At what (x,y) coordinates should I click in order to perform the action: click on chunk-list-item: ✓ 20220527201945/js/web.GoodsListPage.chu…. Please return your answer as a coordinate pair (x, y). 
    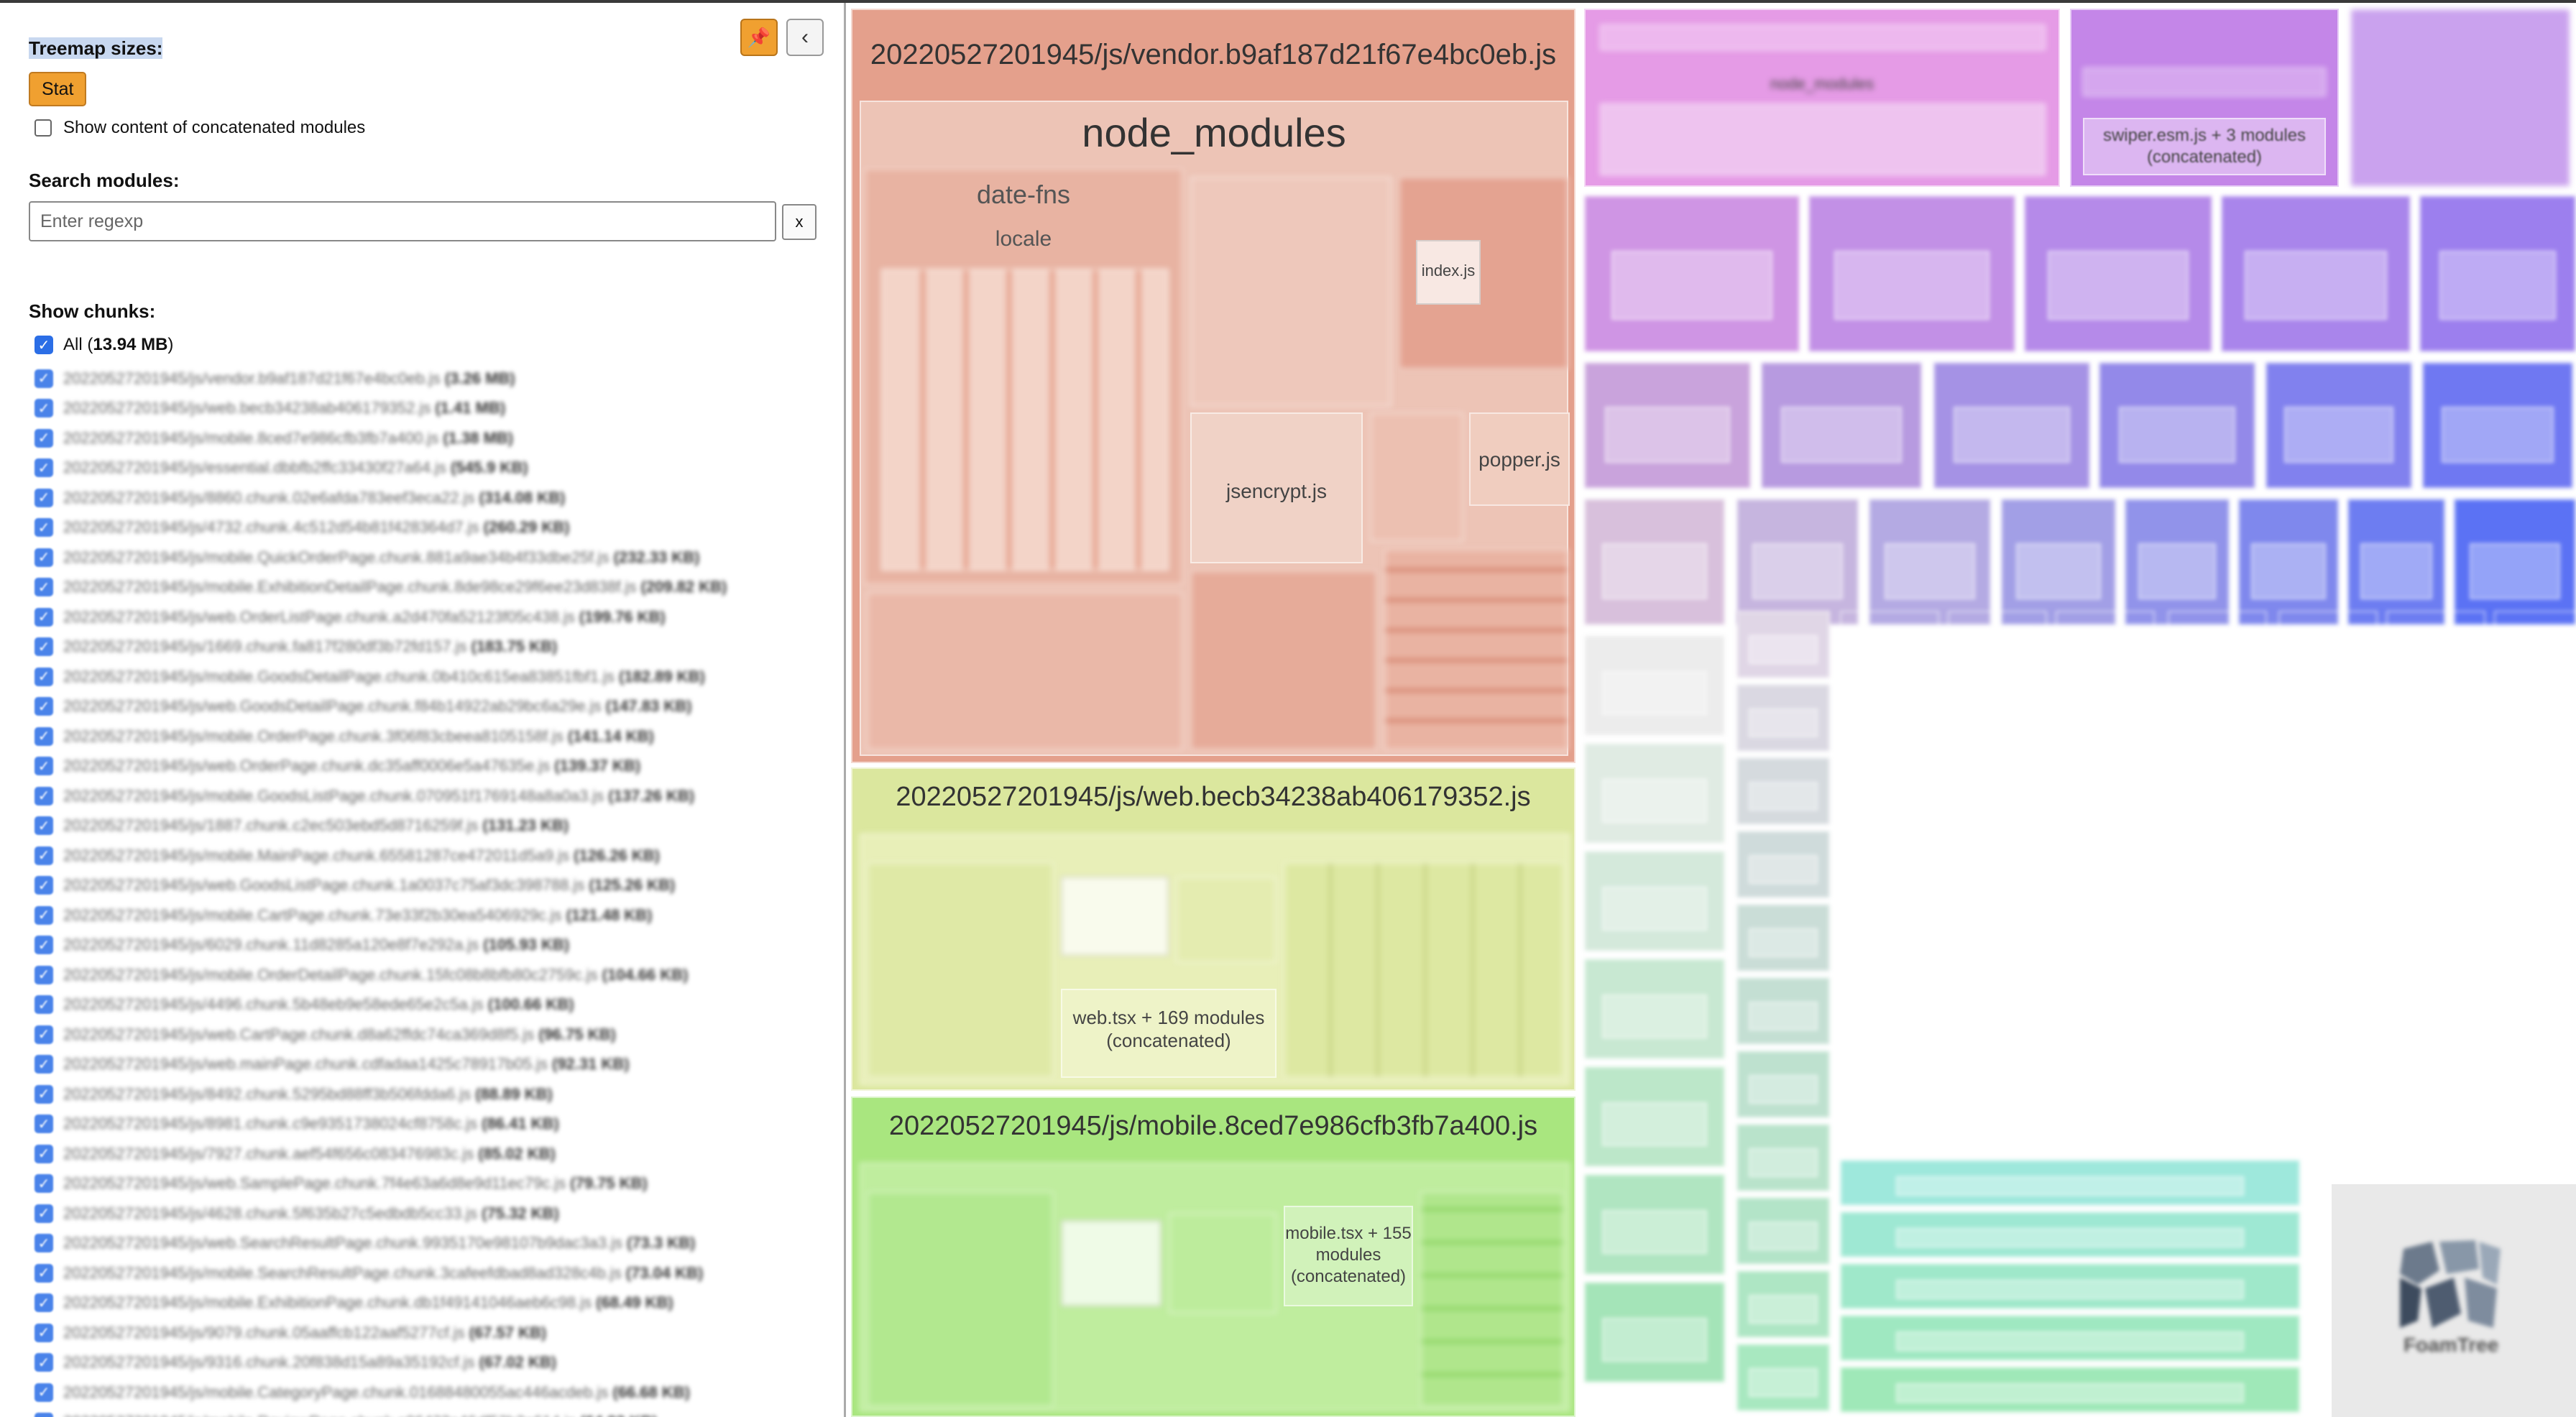
    Looking at the image, I should click on (437, 886).